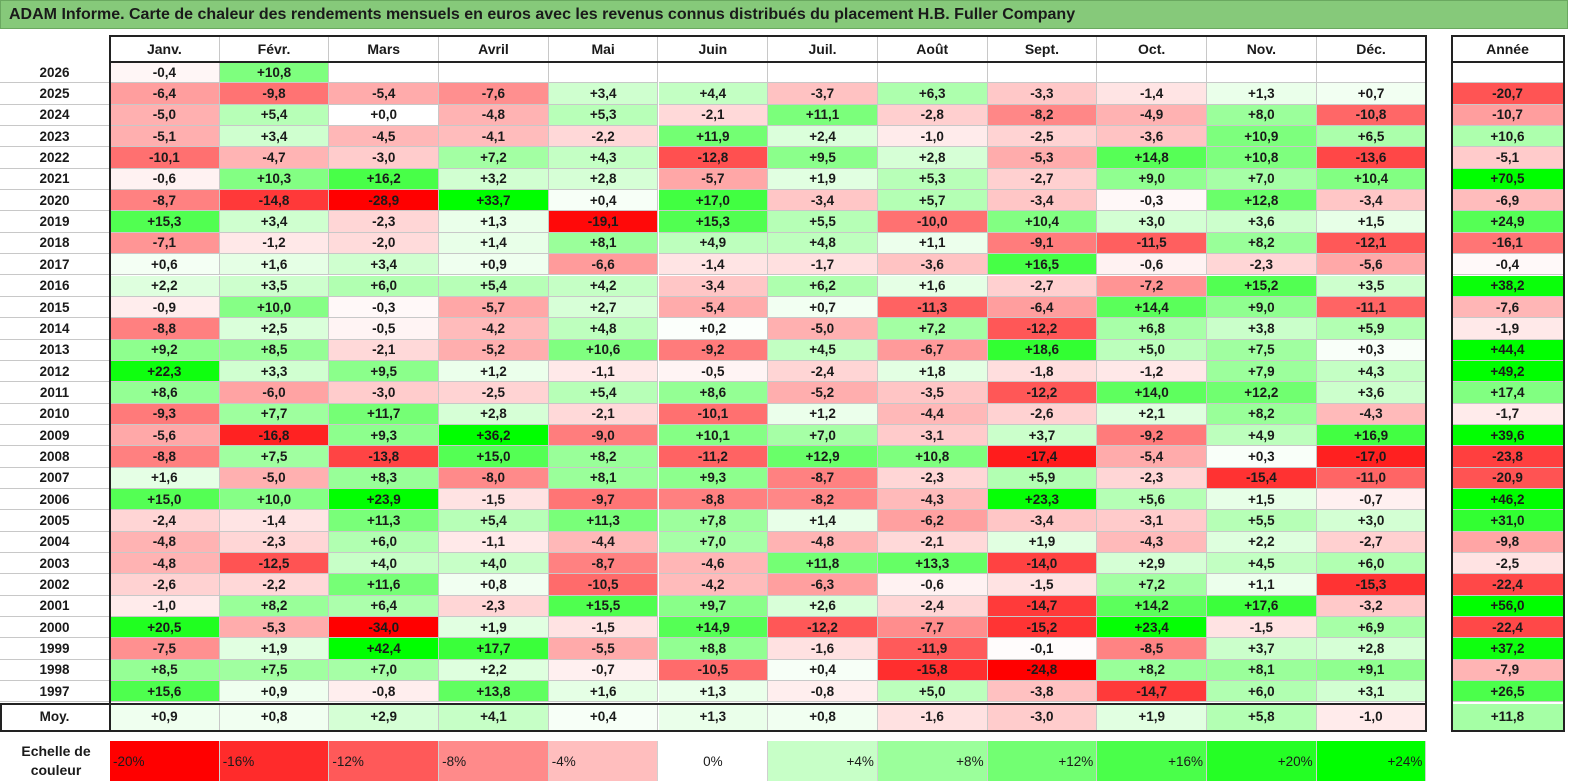 The height and width of the screenshot is (783, 1570). Describe the element at coordinates (55, 628) in the screenshot. I see `year-label: 2000` at that location.